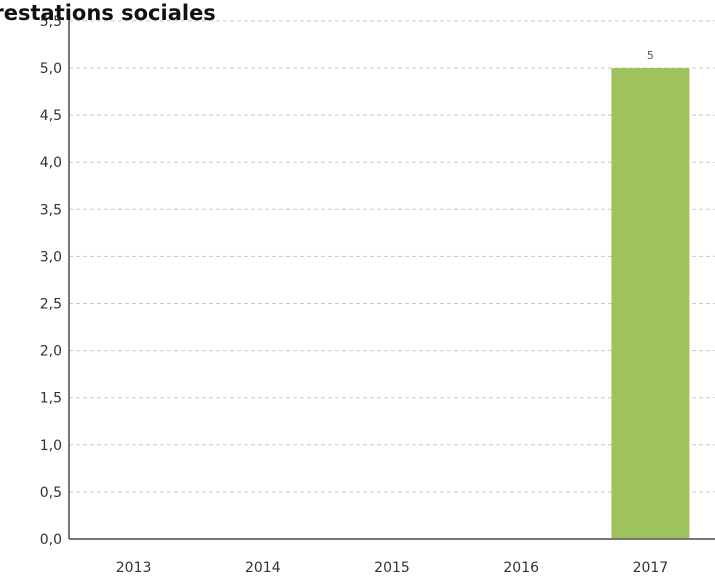 This screenshot has height=576, width=715. What do you see at coordinates (51, 69) in the screenshot?
I see `y-tick-label: 5,0` at bounding box center [51, 69].